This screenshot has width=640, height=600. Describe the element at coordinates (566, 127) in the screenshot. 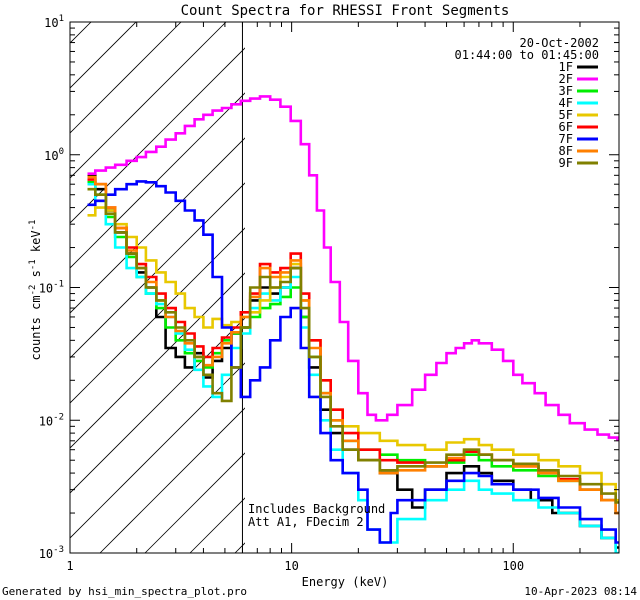

I see `legend-label-6f: 6F` at that location.